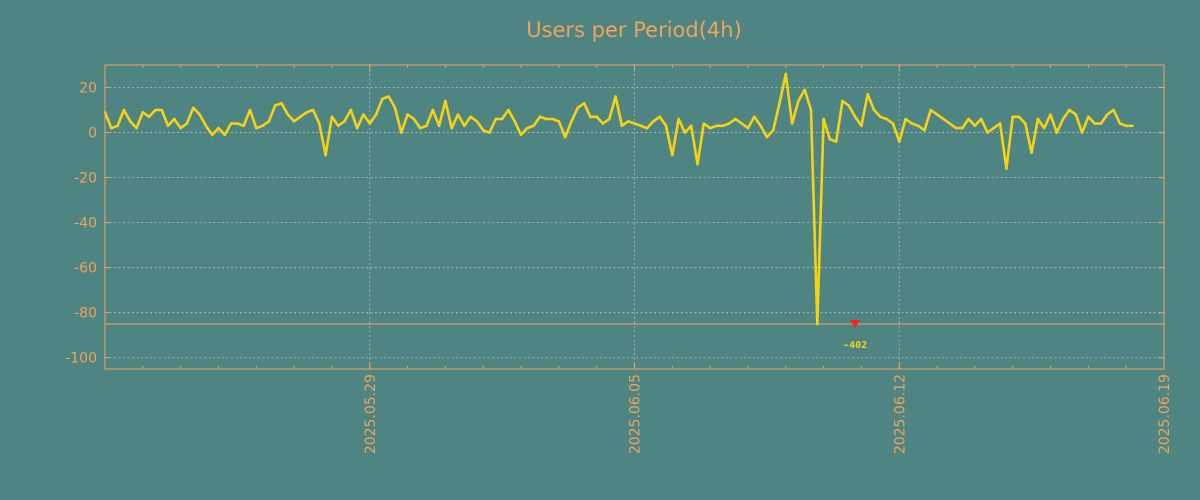 Image resolution: width=1200 pixels, height=500 pixels. Describe the element at coordinates (855, 323) in the screenshot. I see `min-marker-triangle` at that location.